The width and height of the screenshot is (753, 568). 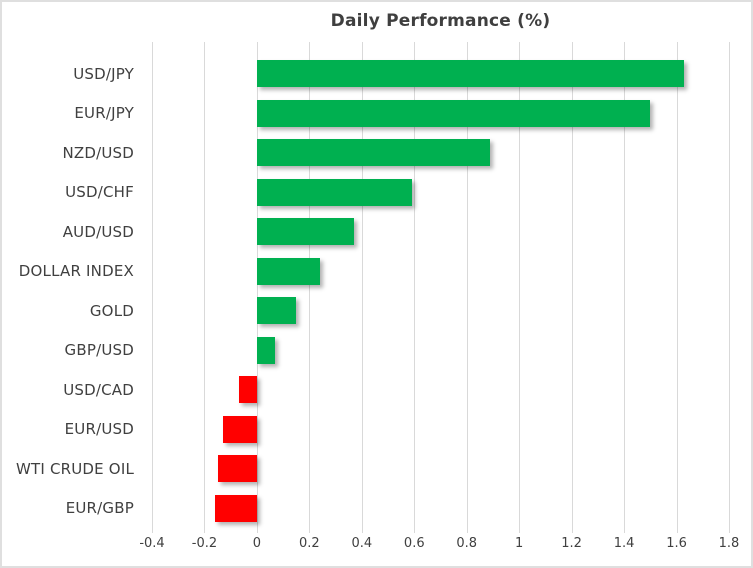 I want to click on x-tick-label: 0.6, so click(x=414, y=543).